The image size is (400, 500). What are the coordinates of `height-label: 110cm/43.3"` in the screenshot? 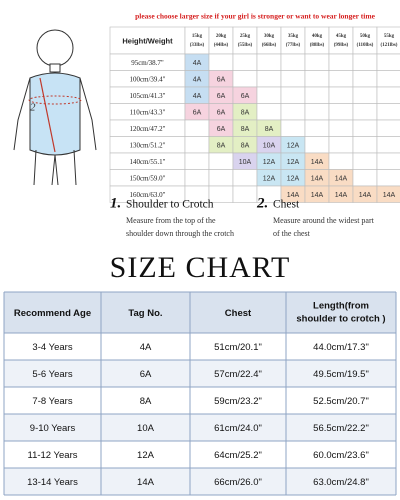 It's located at (148, 112).